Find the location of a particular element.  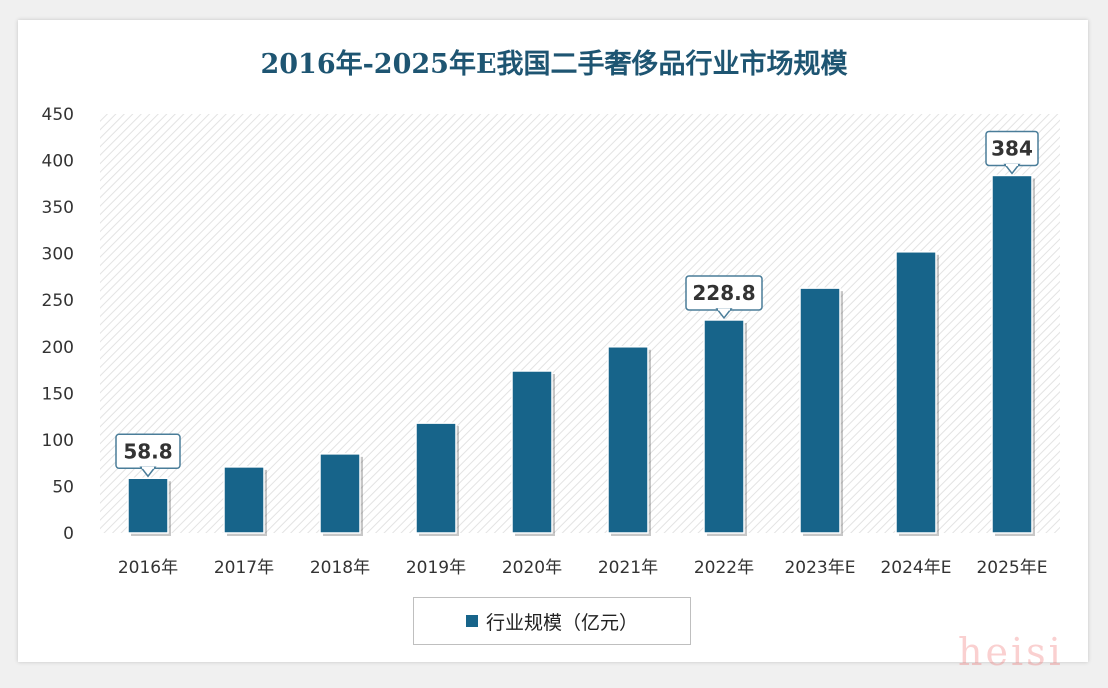

y-tick-label: 250 is located at coordinates (58, 301).